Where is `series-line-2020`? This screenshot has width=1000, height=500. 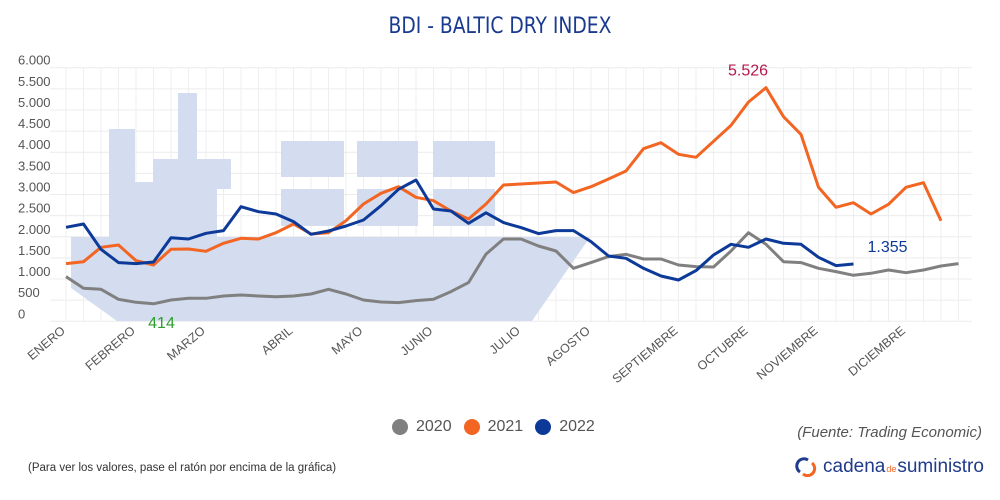
series-line-2020 is located at coordinates (512, 268).